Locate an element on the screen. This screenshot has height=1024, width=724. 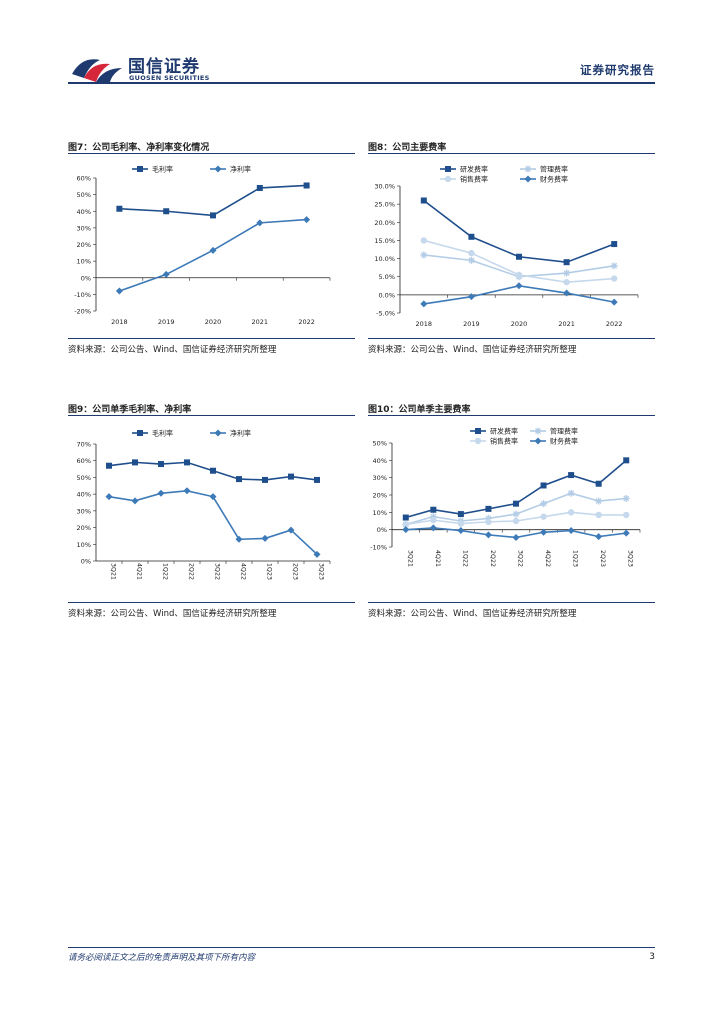
fig8-source: 资料来源：公司公告、Wind、国信证券经济研究所整理 is located at coordinates (472, 350).